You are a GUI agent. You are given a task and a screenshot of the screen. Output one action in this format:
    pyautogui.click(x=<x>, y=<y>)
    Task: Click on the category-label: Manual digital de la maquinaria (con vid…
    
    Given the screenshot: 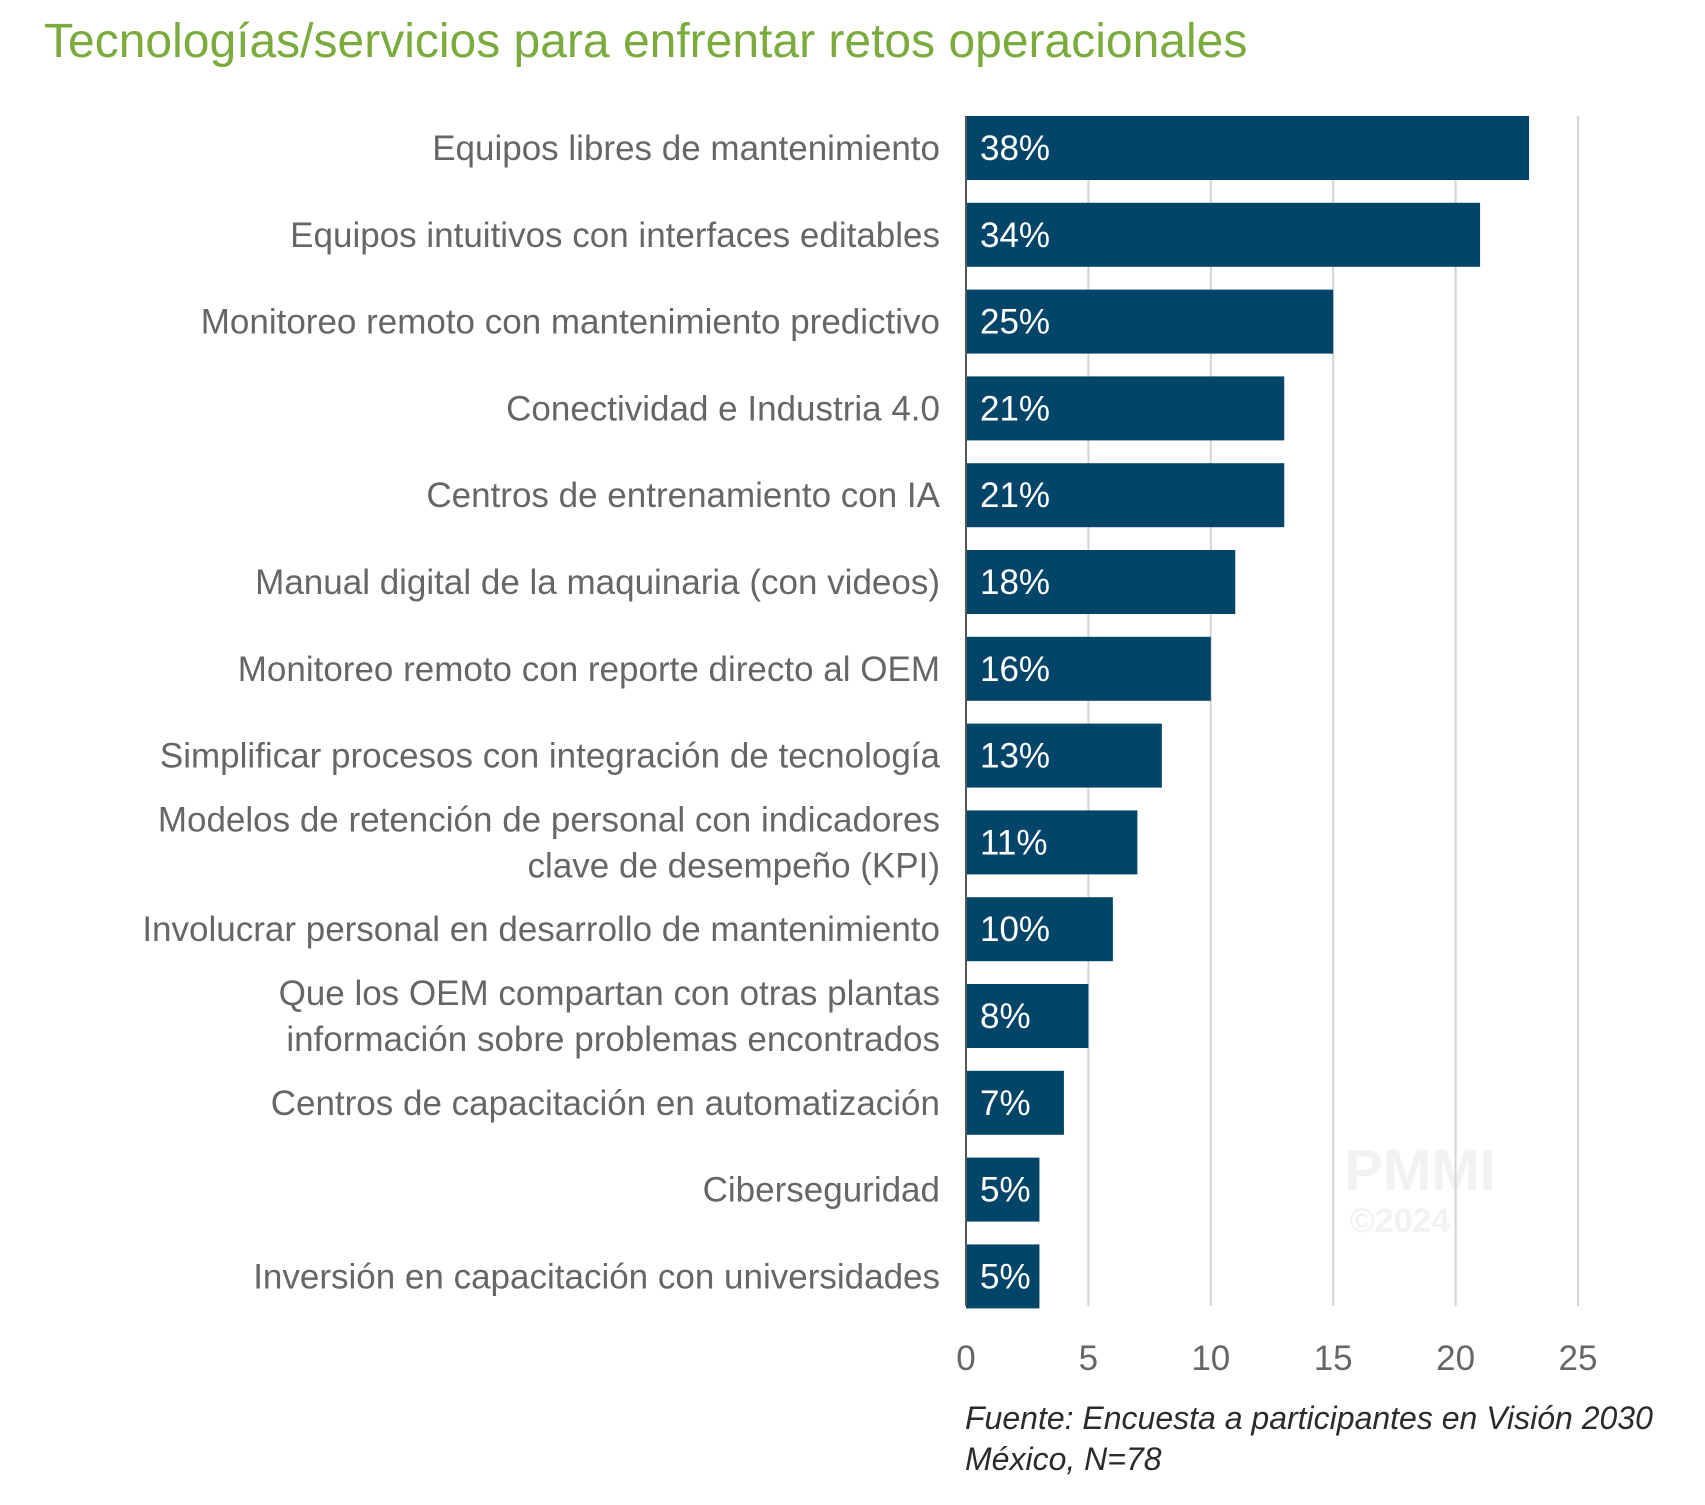 What is the action you would take?
    pyautogui.click(x=597, y=582)
    